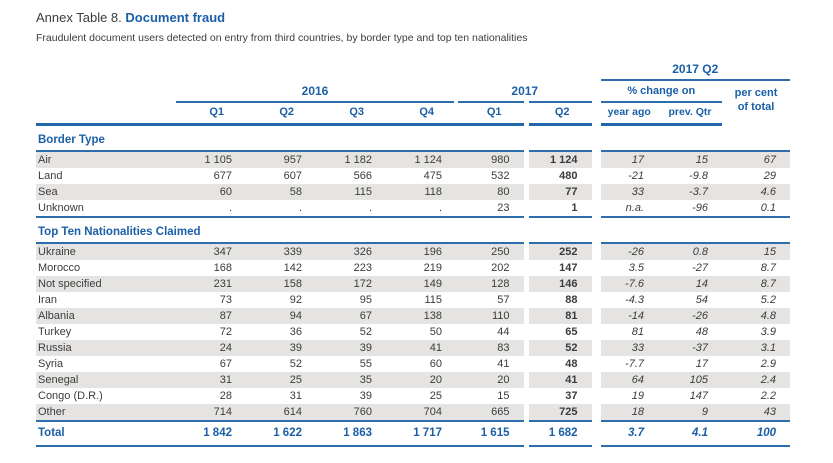 Image resolution: width=833 pixels, height=463 pixels. What do you see at coordinates (225, 332) in the screenshot?
I see `table-cell: 72` at bounding box center [225, 332].